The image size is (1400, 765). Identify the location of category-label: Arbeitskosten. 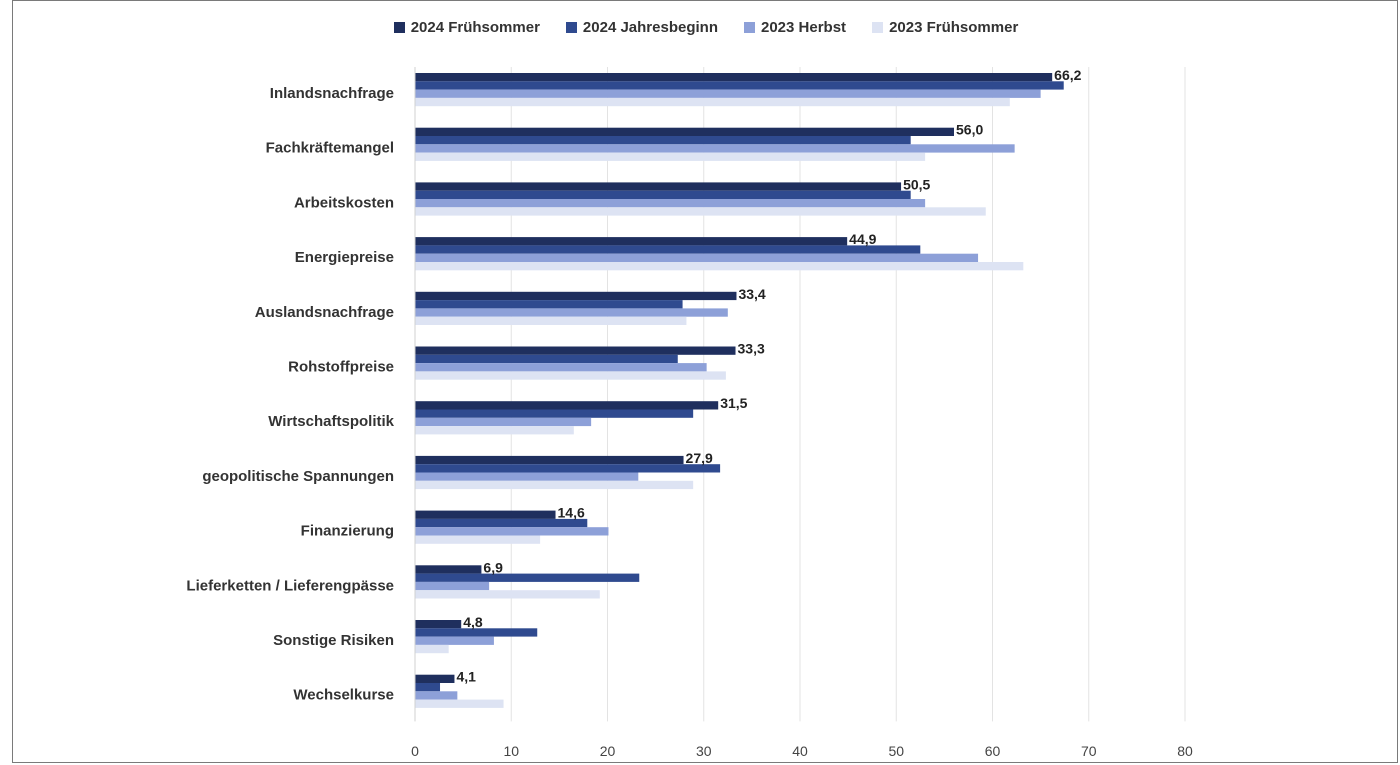
(344, 202).